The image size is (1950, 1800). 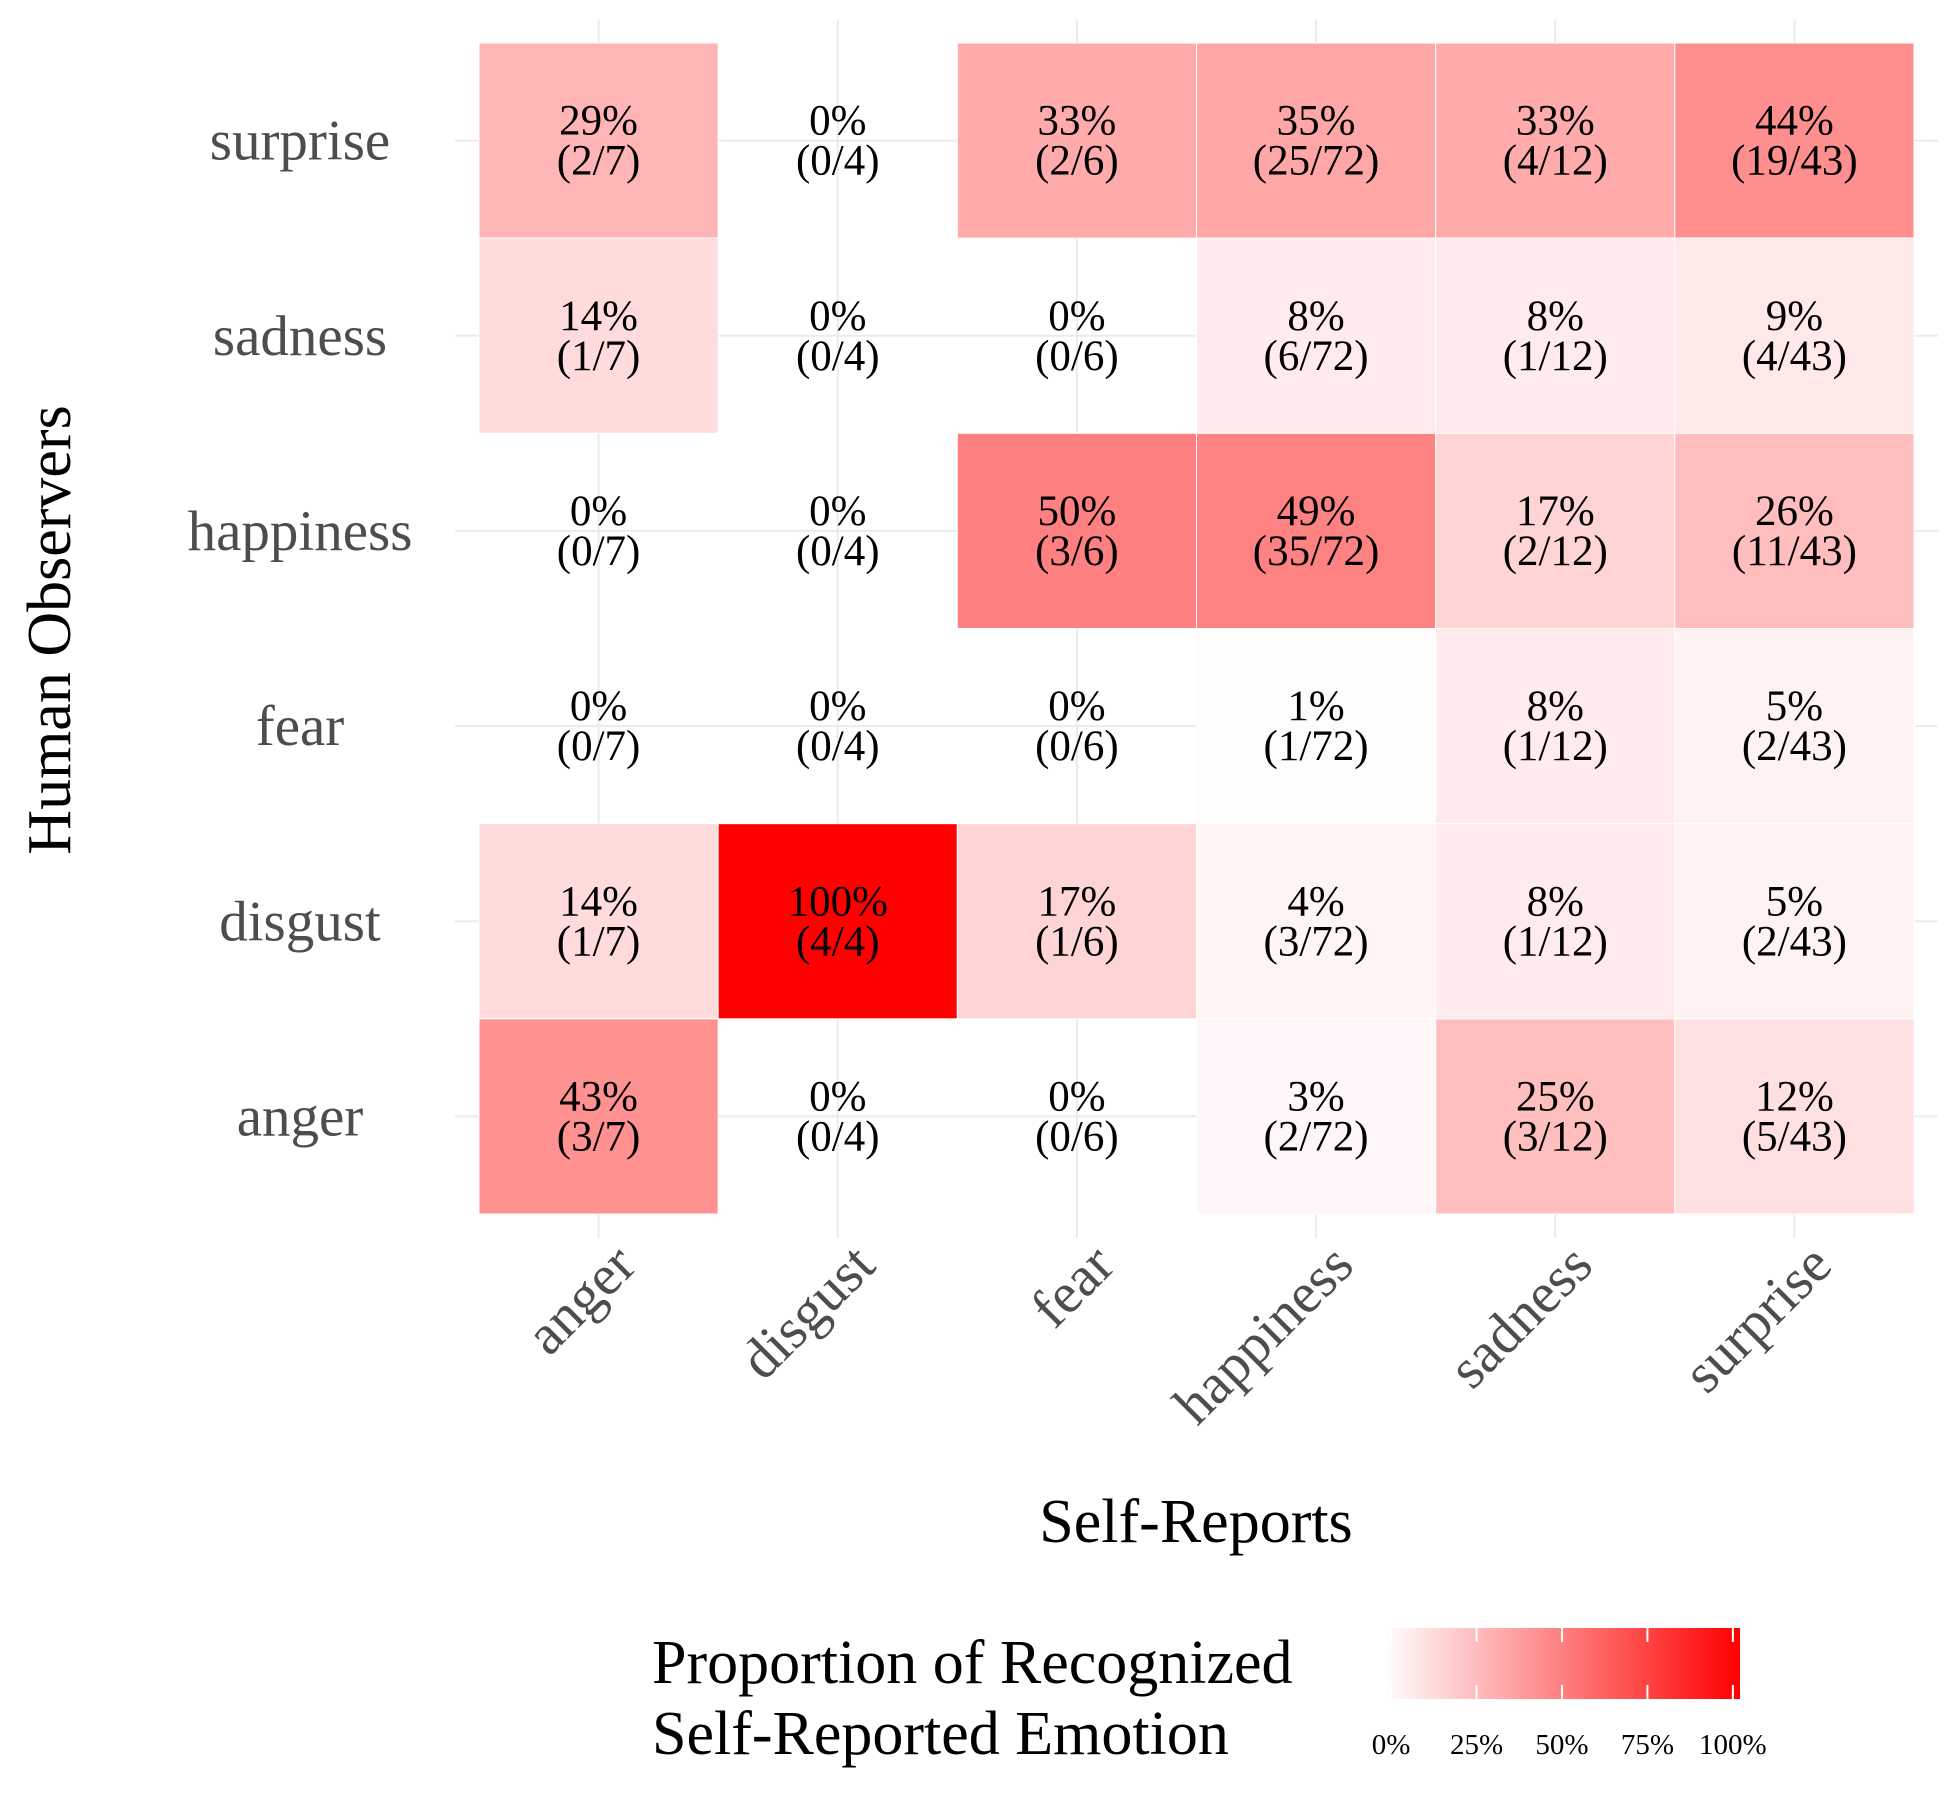 I want to click on cell-percent-label: 3%, so click(x=1315, y=1096).